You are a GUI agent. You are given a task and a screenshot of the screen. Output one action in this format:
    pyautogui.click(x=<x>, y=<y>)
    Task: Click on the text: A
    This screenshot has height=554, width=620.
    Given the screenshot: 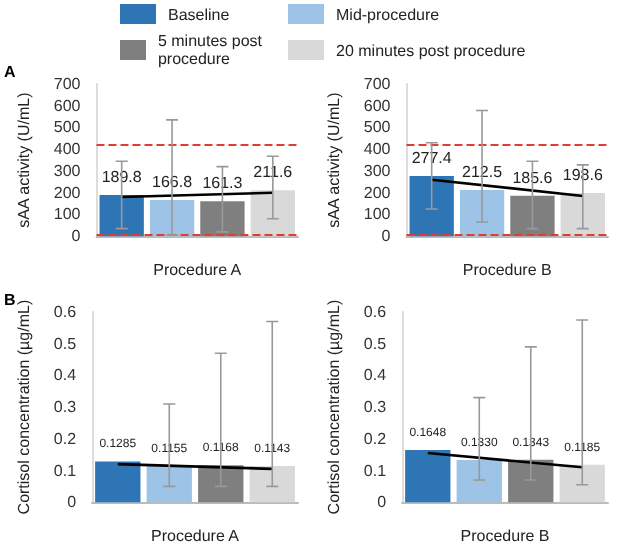 What is the action you would take?
    pyautogui.click(x=10, y=72)
    